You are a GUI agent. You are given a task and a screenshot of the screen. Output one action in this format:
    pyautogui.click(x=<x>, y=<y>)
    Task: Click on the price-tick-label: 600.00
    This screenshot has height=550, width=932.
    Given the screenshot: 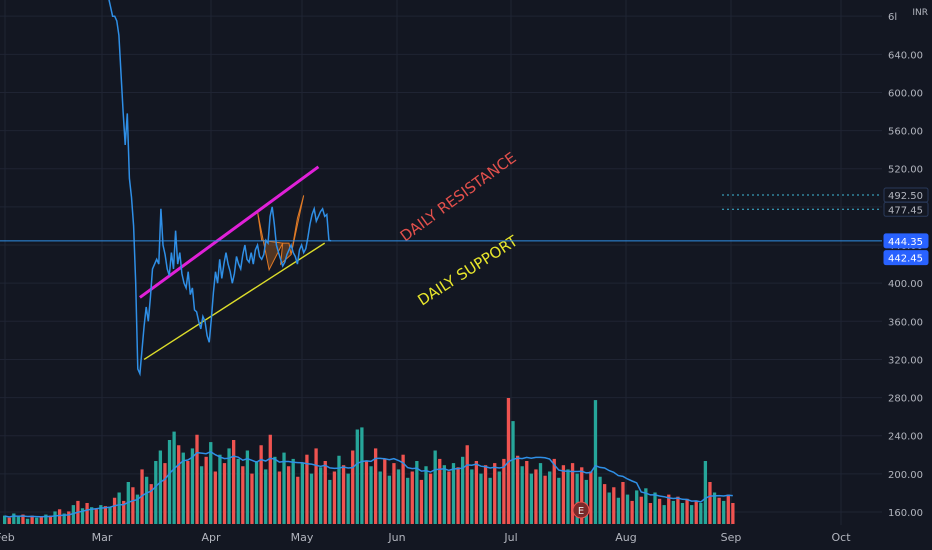 What is the action you would take?
    pyautogui.click(x=905, y=93)
    